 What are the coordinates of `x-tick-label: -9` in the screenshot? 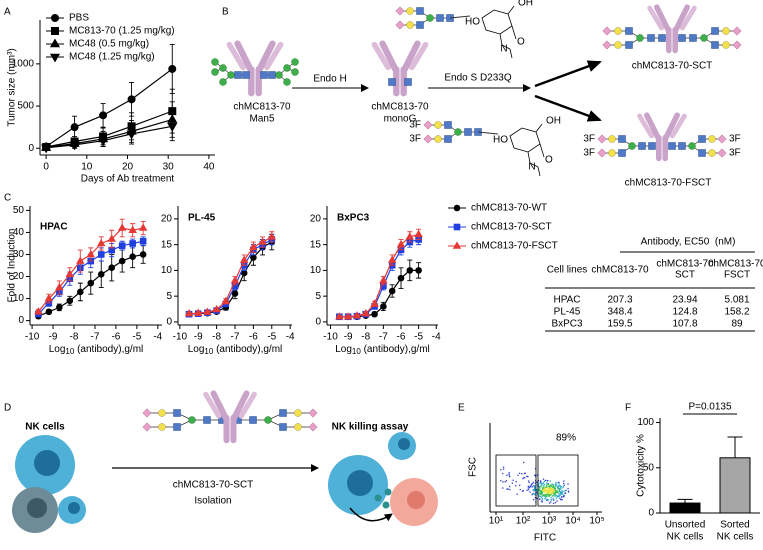 It's located at (348, 337).